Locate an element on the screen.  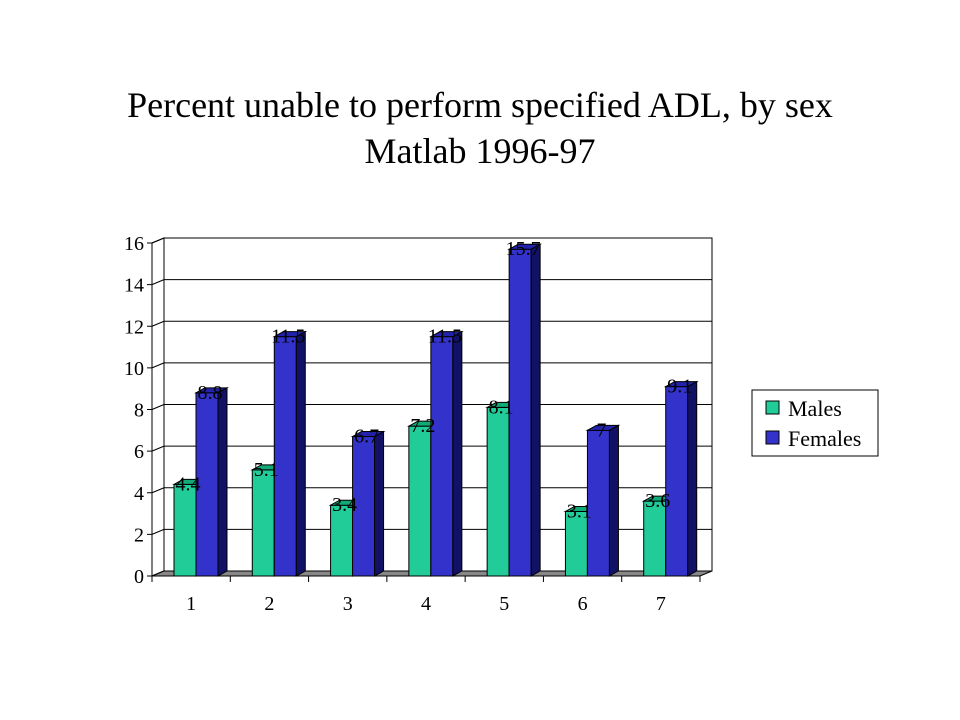
y-tick-label: 12 is located at coordinates (134, 327).